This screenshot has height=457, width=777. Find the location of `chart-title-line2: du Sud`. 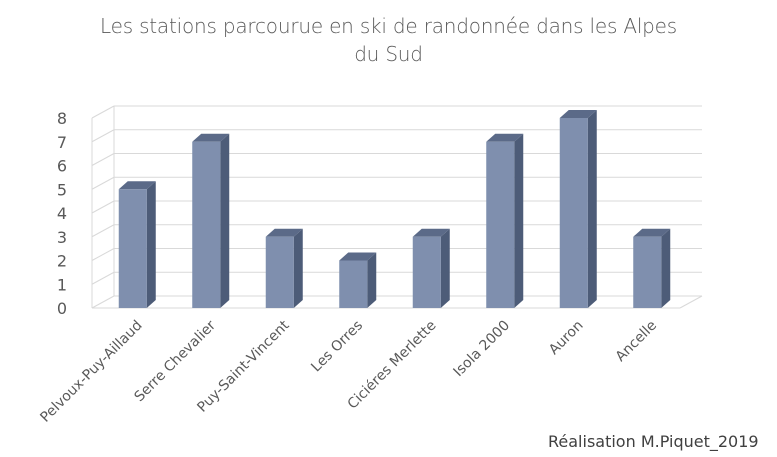

chart-title-line2: du Sud is located at coordinates (388, 54).